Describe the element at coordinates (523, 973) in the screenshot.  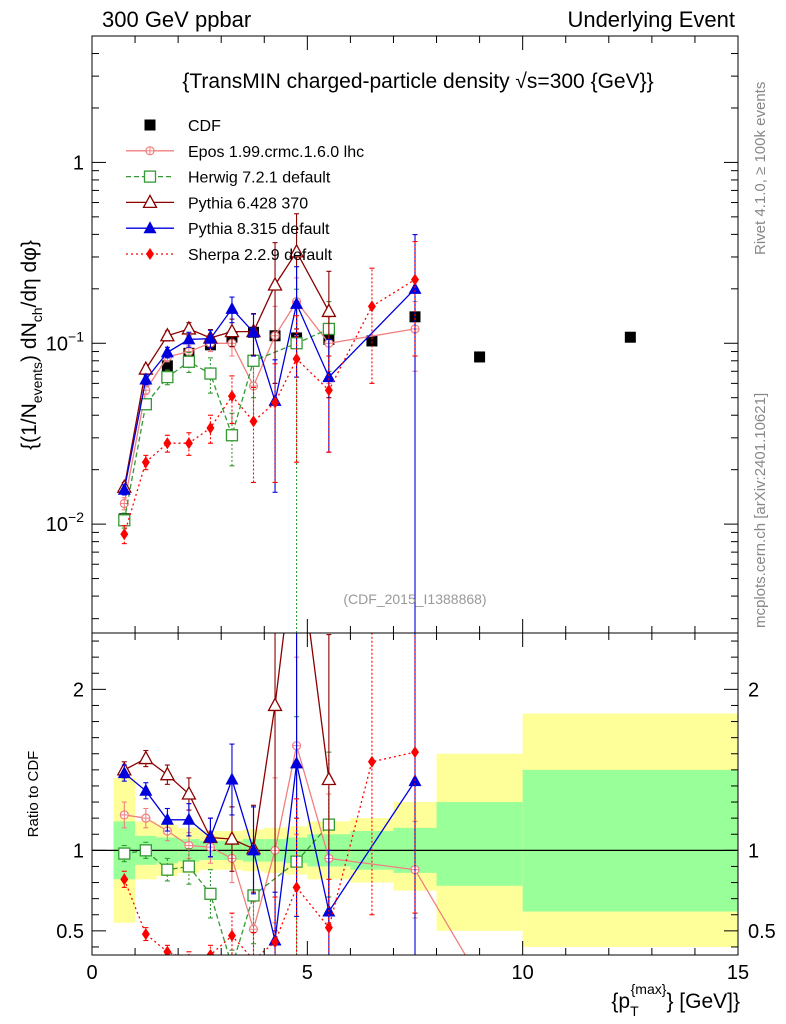
I see `x-tick-label: 10` at that location.